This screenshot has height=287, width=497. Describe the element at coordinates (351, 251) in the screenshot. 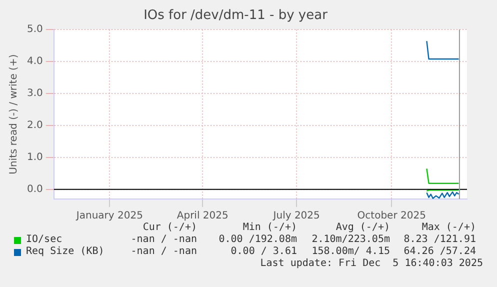

I see `text: 158.00m/ 4.15` at that location.